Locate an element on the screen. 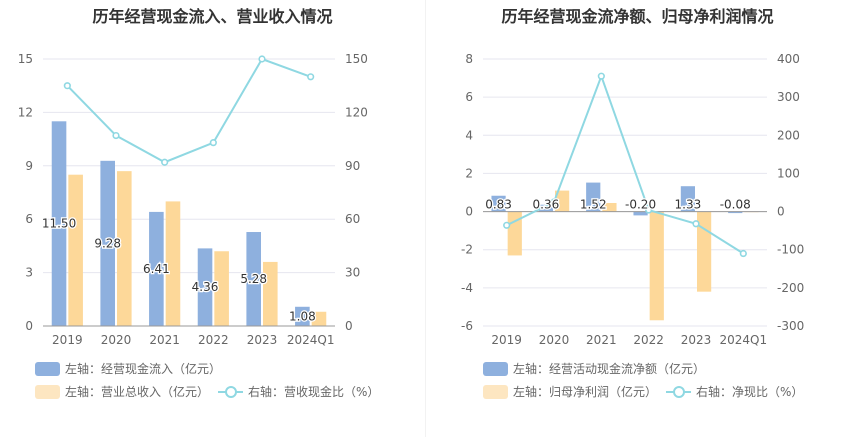 The width and height of the screenshot is (850, 437). legend-item-bar2: 左轴：归母净利润（亿元） is located at coordinates (570, 391).